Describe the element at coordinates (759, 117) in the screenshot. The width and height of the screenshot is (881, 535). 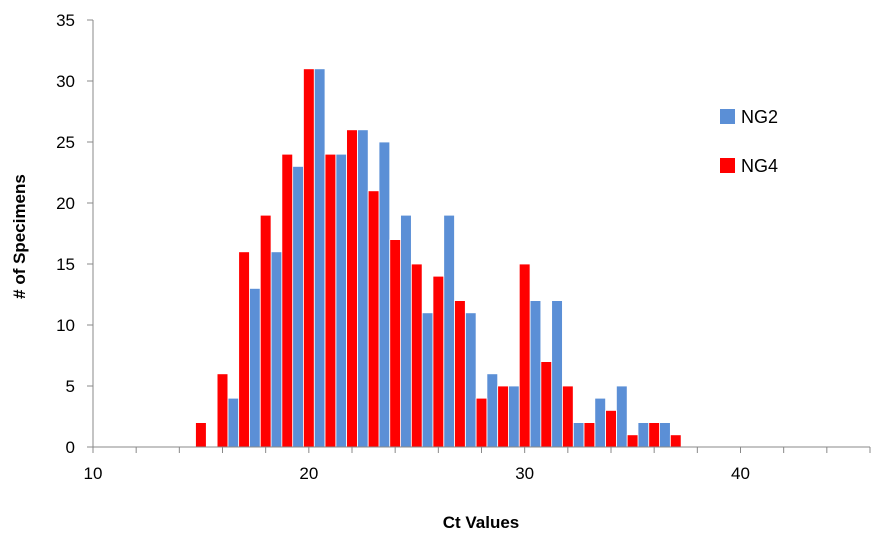
I see `legend-label-ng2: NG2` at that location.